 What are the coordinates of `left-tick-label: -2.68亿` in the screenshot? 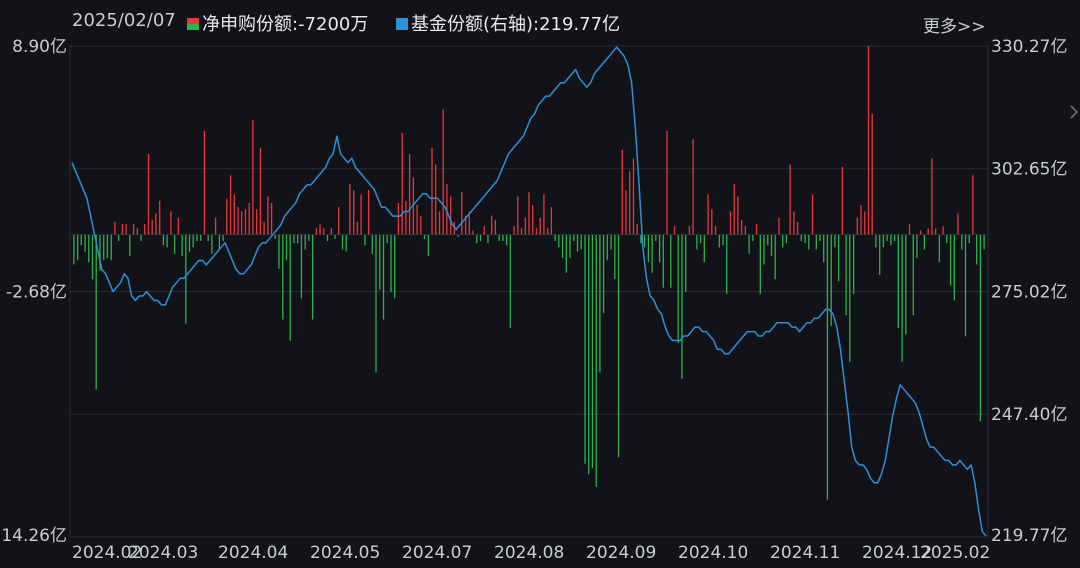 It's located at (36, 293).